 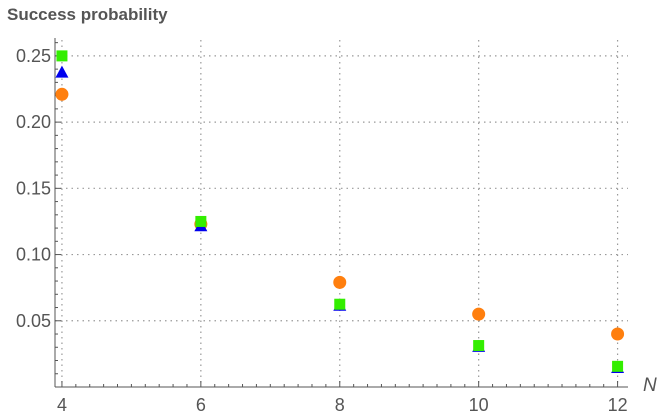 I want to click on chart-title: Success probability, so click(x=87, y=14).